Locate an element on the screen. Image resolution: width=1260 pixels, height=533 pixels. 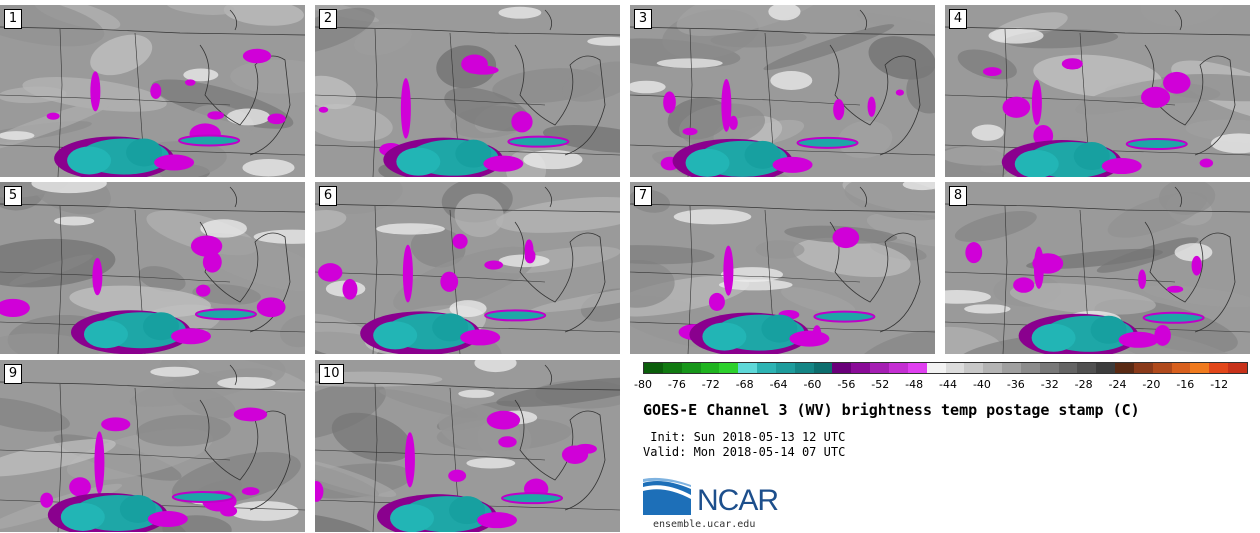
panel-label: 7 is located at coordinates (643, 196).